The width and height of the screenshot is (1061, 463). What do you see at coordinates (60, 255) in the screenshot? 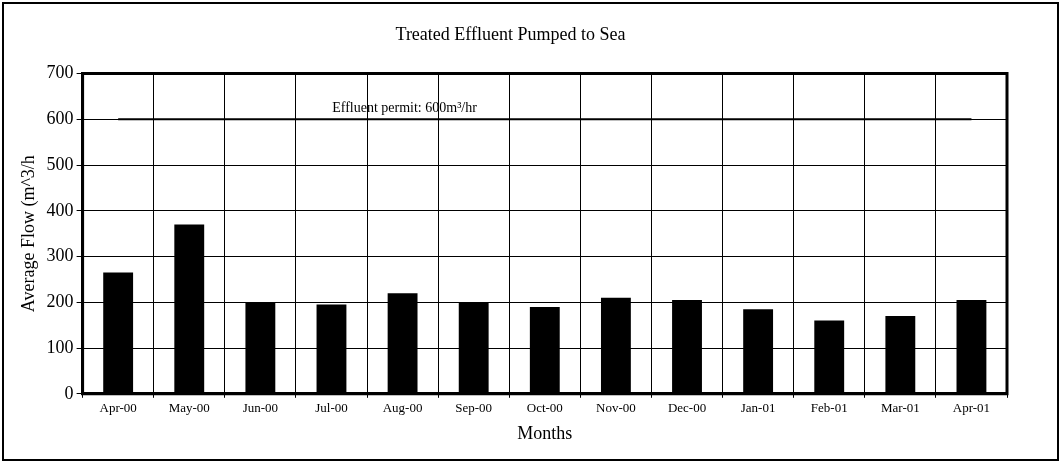
I see `y-tick-label: 300` at bounding box center [60, 255].